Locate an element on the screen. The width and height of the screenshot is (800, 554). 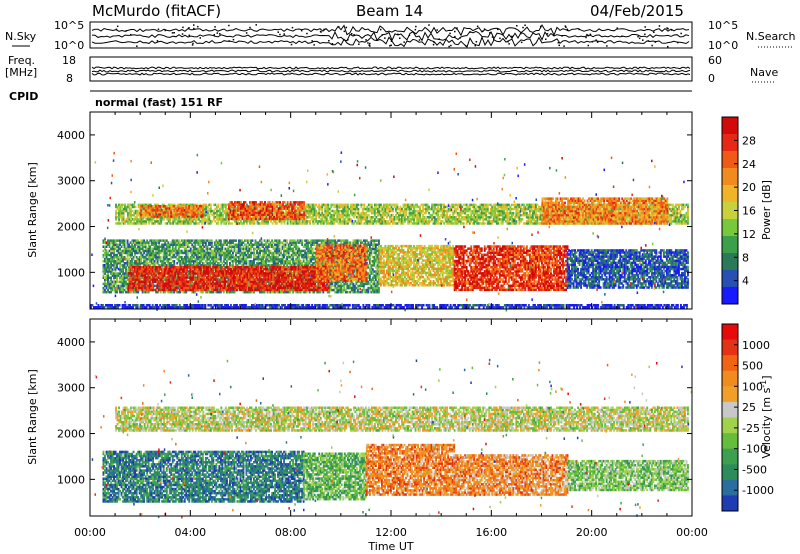
nsky-tick-bottom: 10^0 is located at coordinates (69, 45).